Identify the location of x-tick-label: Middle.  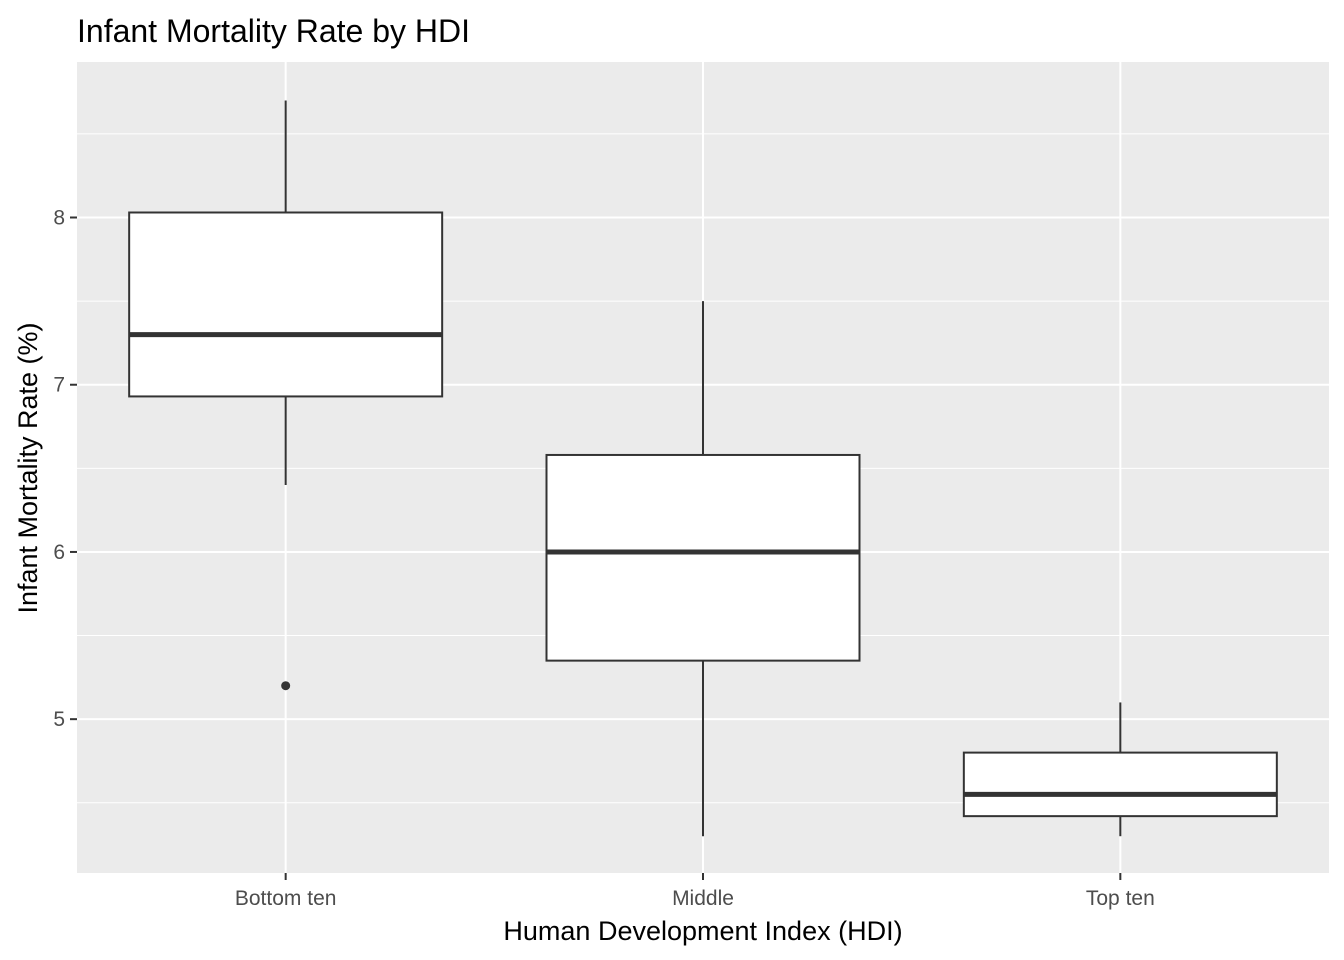
(703, 898).